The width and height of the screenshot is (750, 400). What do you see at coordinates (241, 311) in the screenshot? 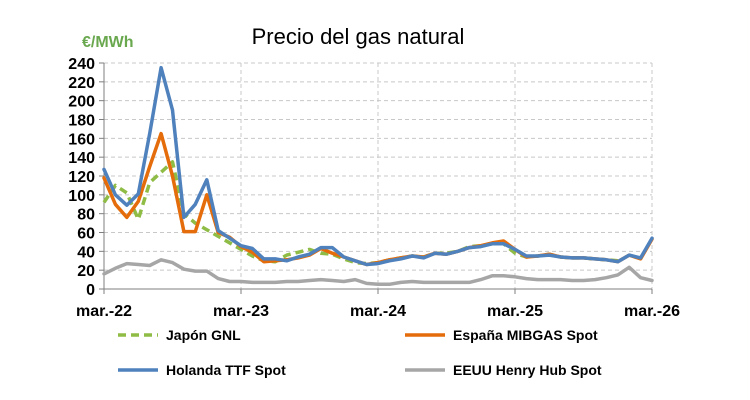
I see `x-tick-label: mar.-23` at bounding box center [241, 311].